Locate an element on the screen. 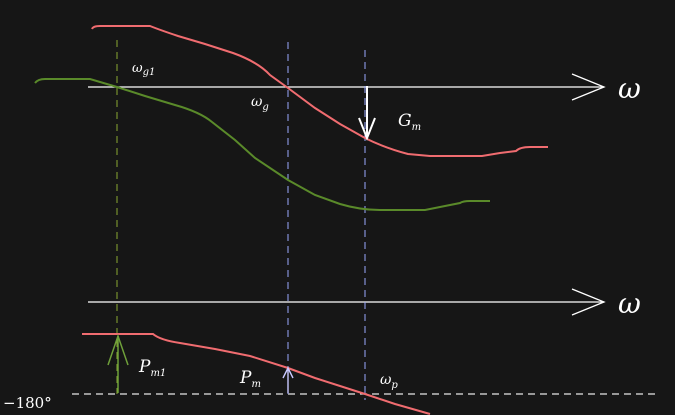  phase-curve is located at coordinates (256, 374).